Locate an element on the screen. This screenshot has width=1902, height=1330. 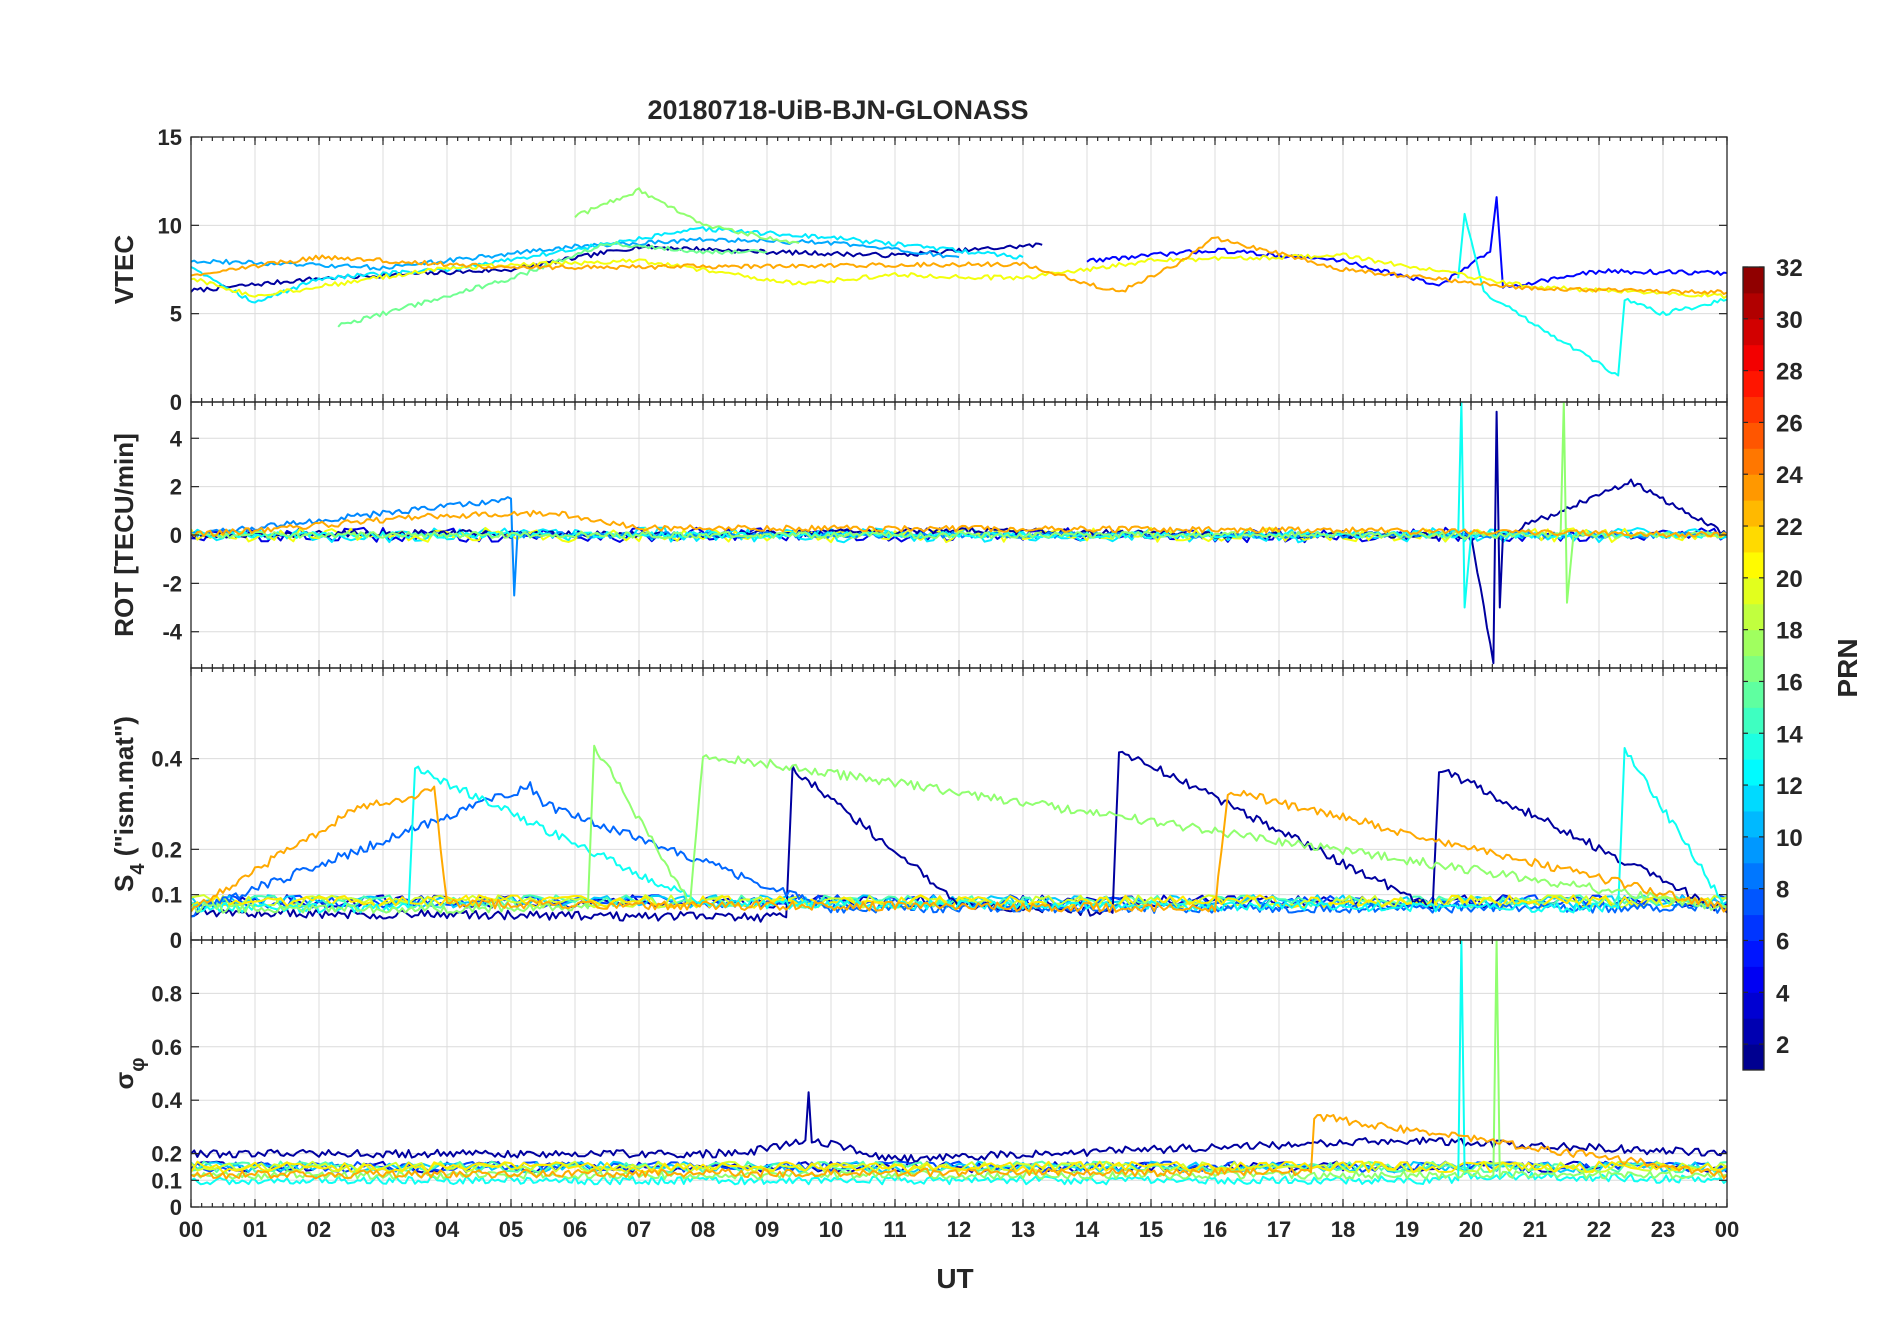
colorbar-tick-label: 6 is located at coordinates (1782, 941).